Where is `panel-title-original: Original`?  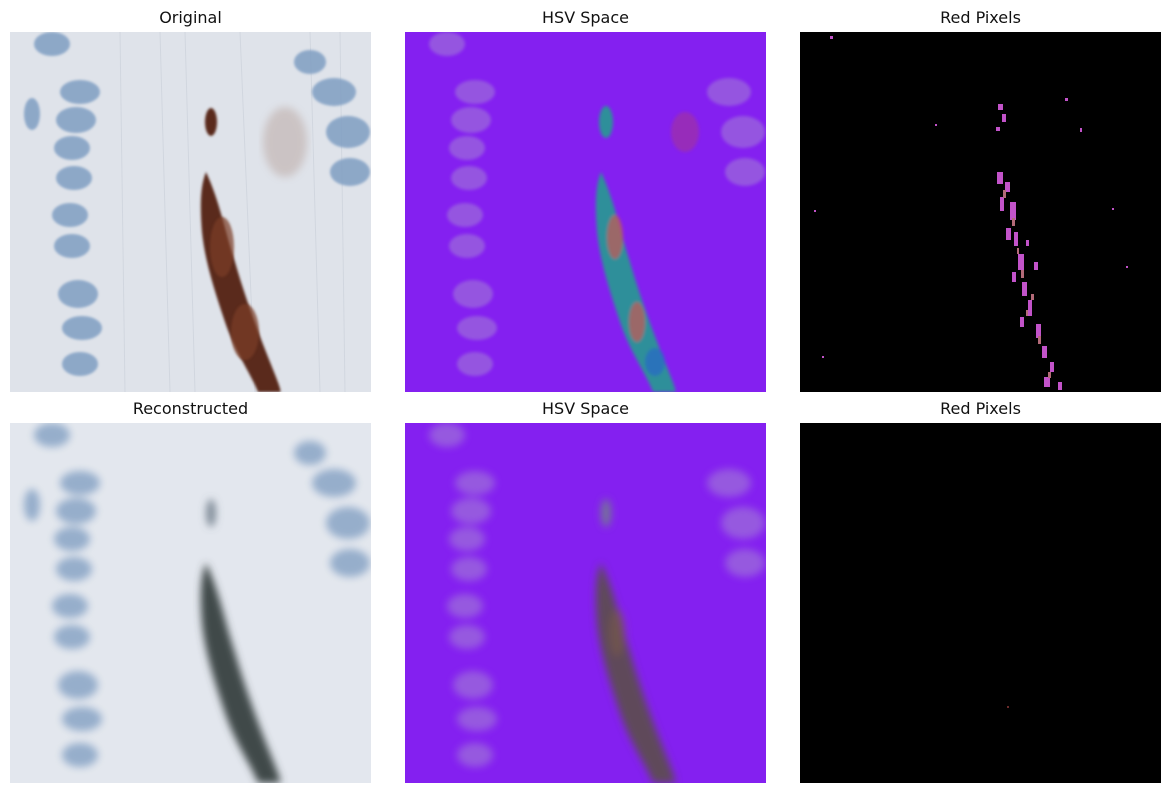 panel-title-original: Original is located at coordinates (190, 17).